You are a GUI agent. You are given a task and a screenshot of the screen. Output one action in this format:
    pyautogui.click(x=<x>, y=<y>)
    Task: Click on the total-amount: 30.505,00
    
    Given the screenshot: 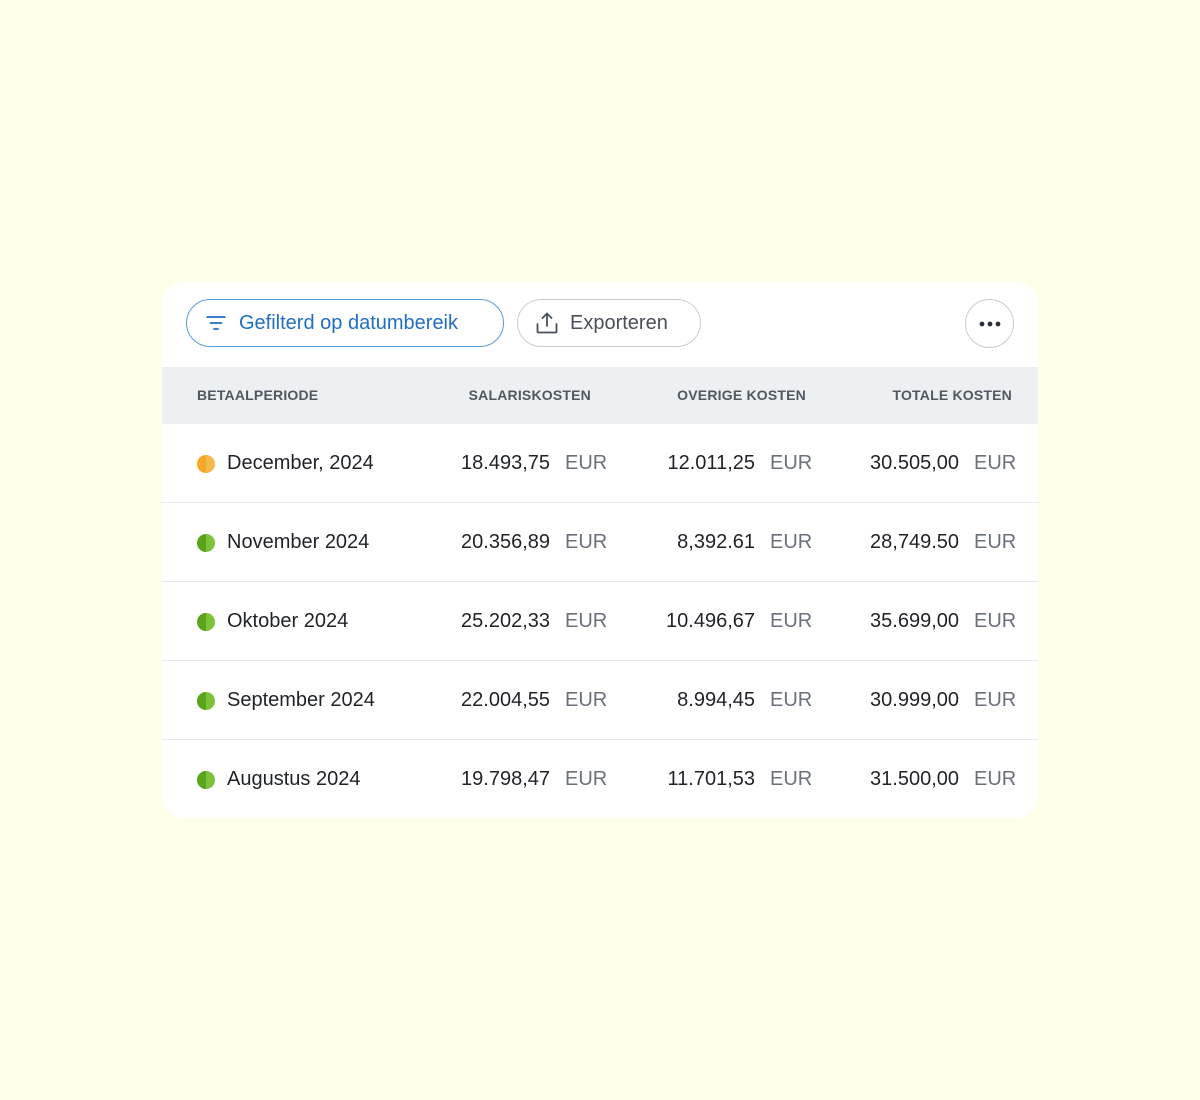 What is the action you would take?
    pyautogui.click(x=914, y=463)
    